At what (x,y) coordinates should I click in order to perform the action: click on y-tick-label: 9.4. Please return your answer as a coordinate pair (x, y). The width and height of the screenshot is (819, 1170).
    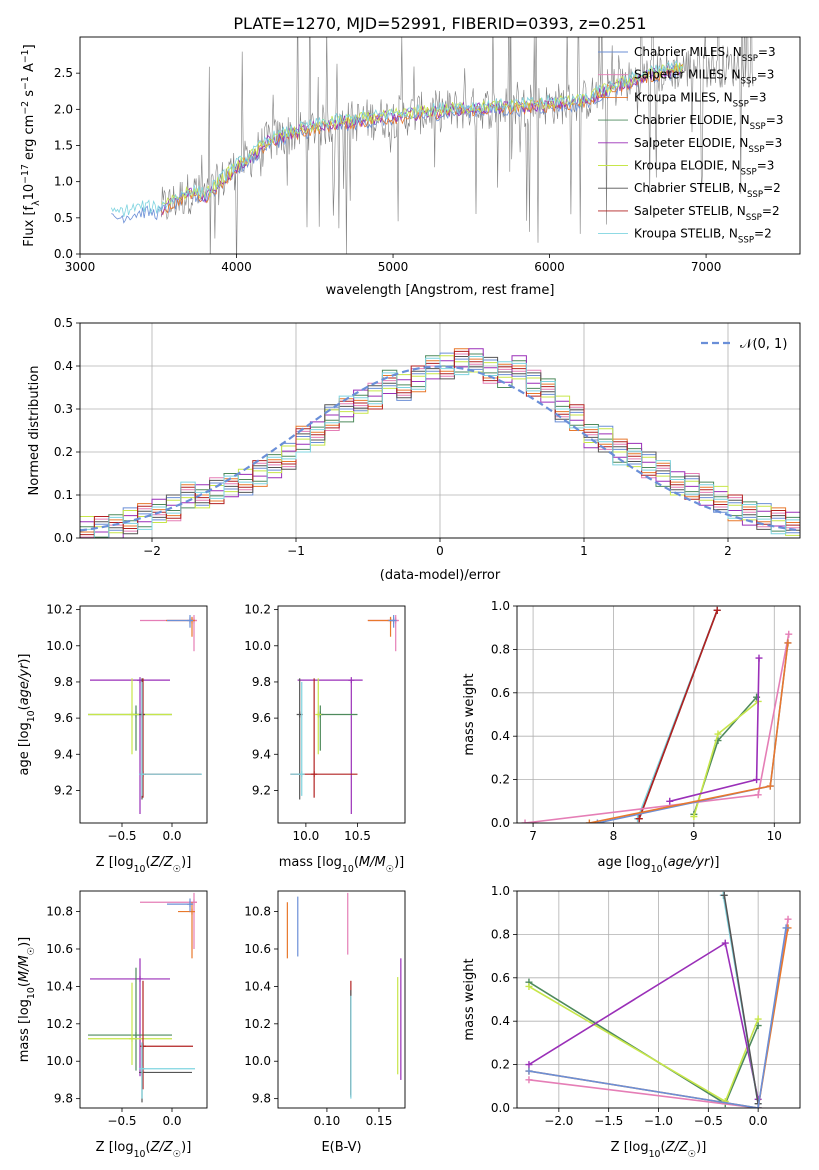
    Looking at the image, I should click on (261, 754).